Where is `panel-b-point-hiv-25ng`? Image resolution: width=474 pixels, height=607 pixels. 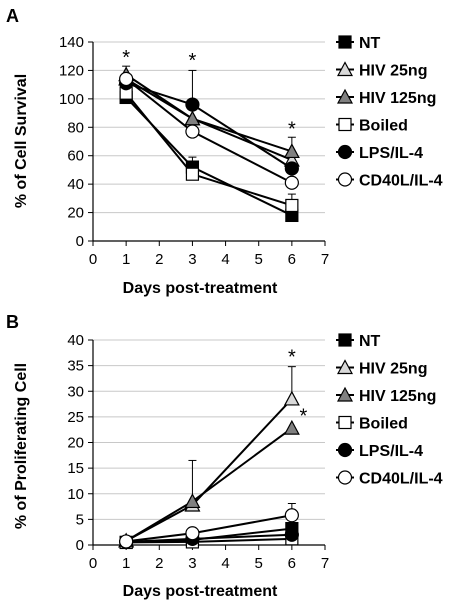 panel-b-point-hiv-25ng is located at coordinates (291, 398).